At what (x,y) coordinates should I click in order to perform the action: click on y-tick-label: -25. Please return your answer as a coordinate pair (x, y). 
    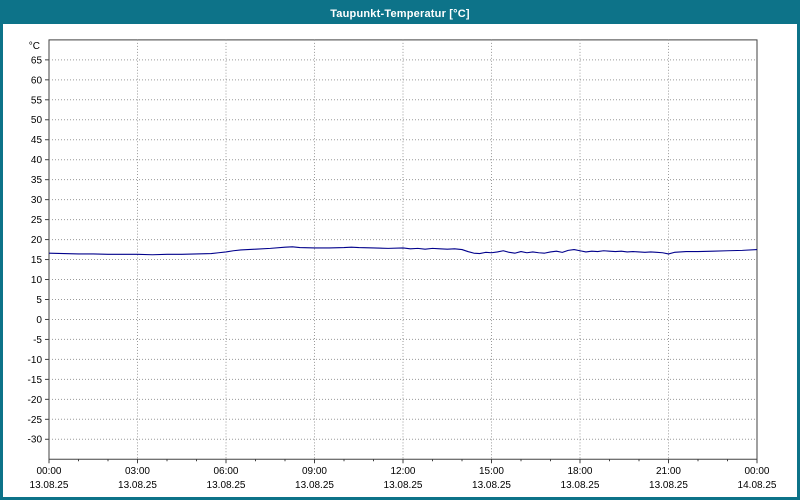
    Looking at the image, I should click on (35, 420).